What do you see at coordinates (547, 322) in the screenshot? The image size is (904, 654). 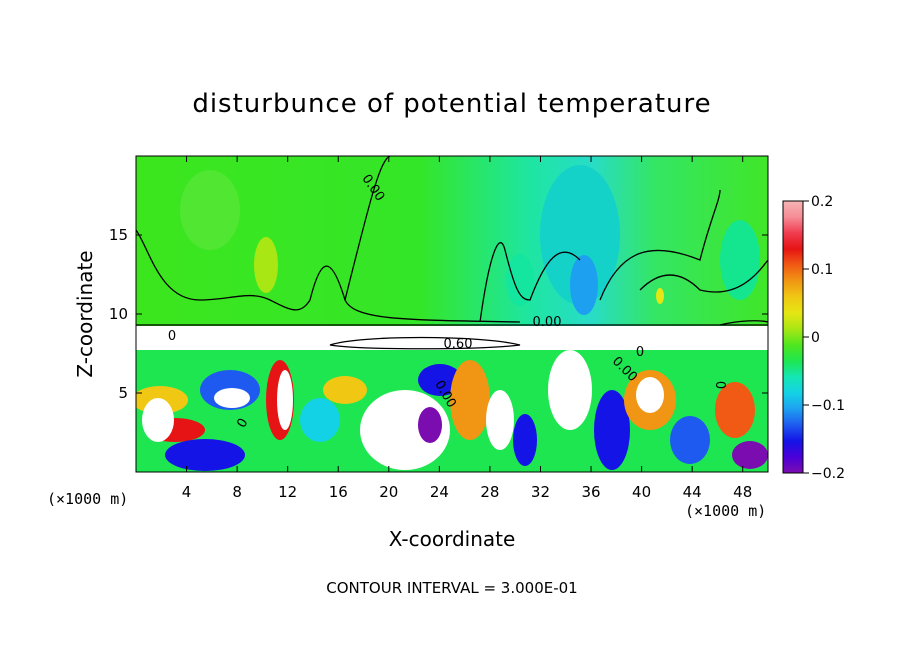 I see `contour-label: 0.00` at bounding box center [547, 322].